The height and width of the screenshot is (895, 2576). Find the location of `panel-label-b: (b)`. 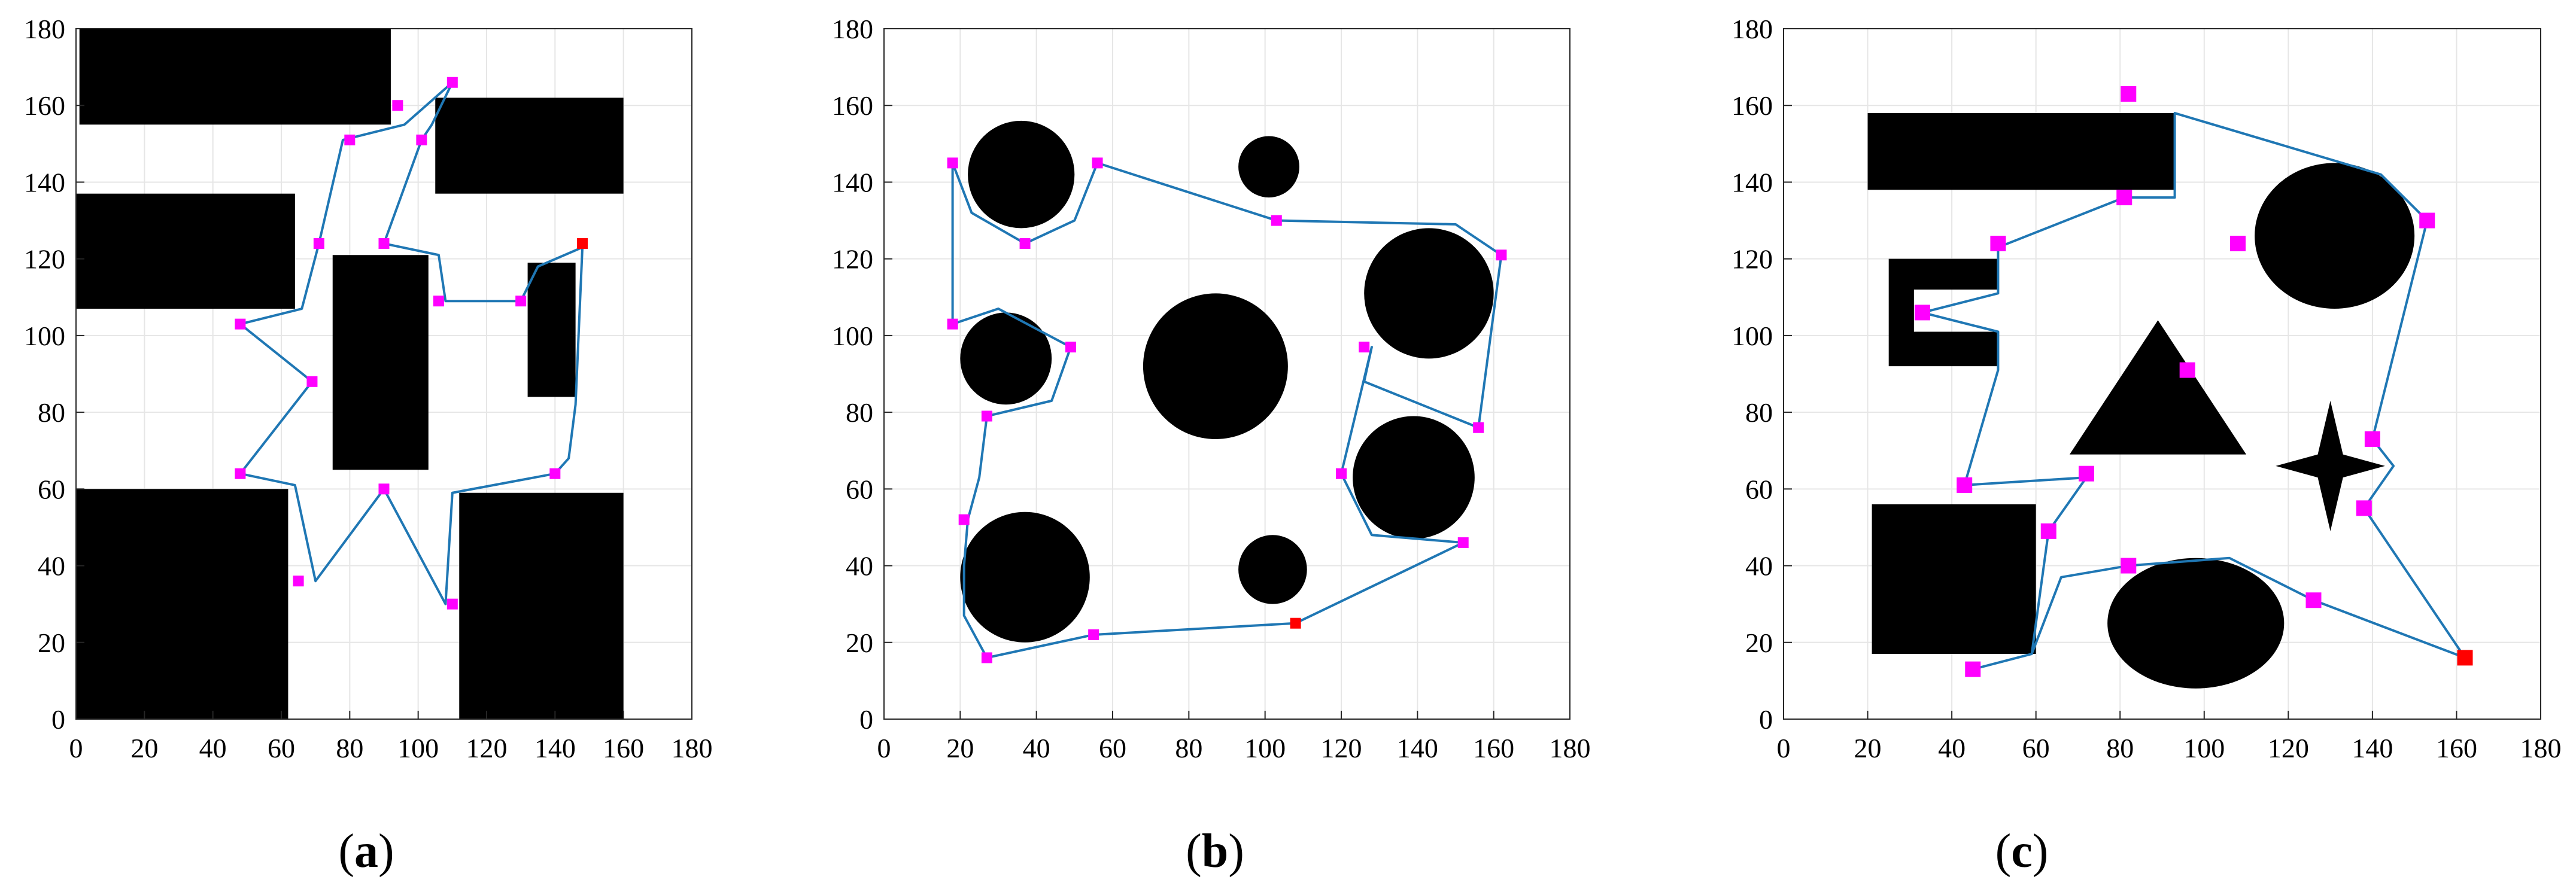

panel-label-b: (b) is located at coordinates (1215, 851).